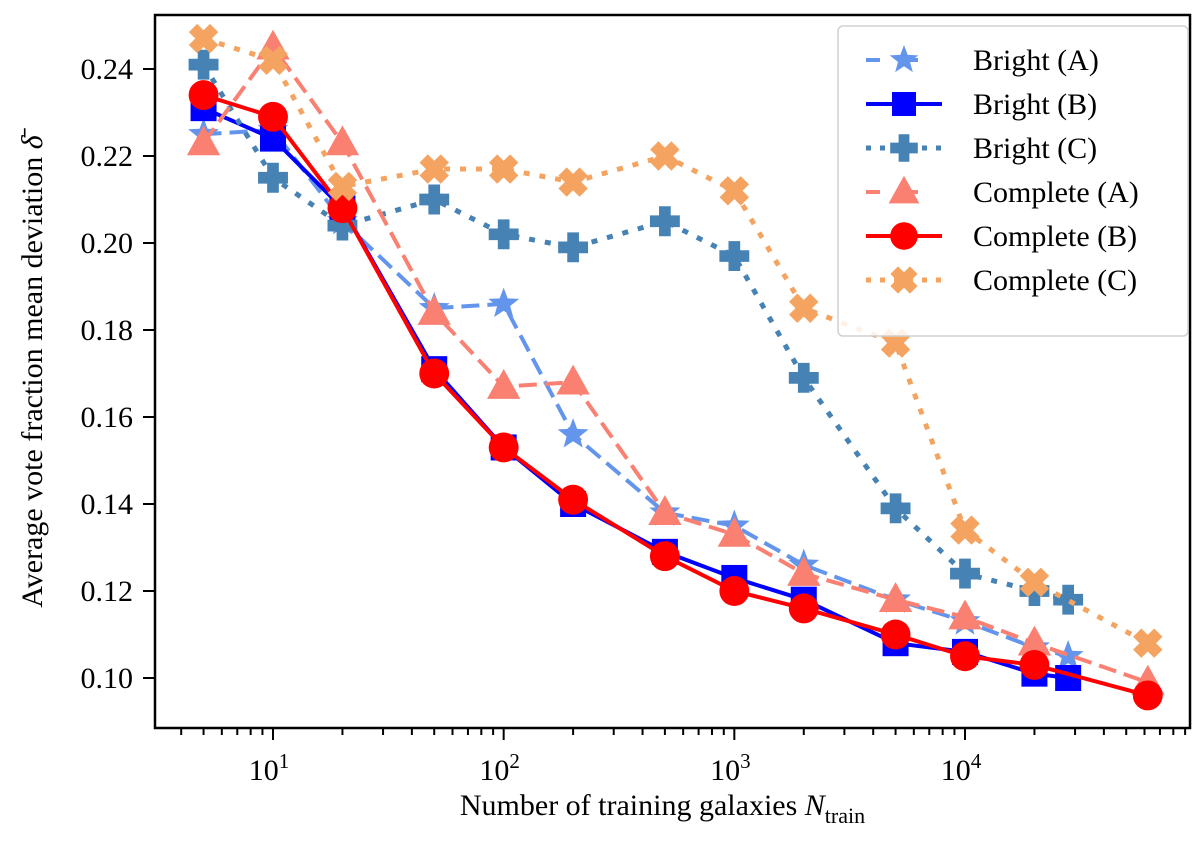 The width and height of the screenshot is (1200, 845). I want to click on legend-item-bright-a: Bright (A), so click(982, 60).